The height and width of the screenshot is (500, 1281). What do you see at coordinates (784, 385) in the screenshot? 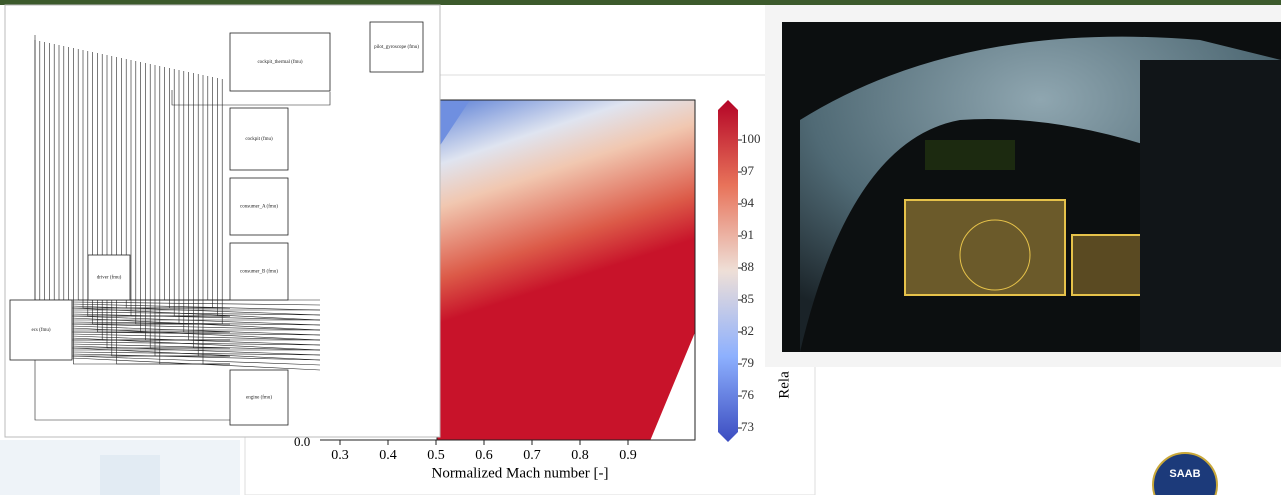
I see `colorbar-label: Rela` at bounding box center [784, 385].